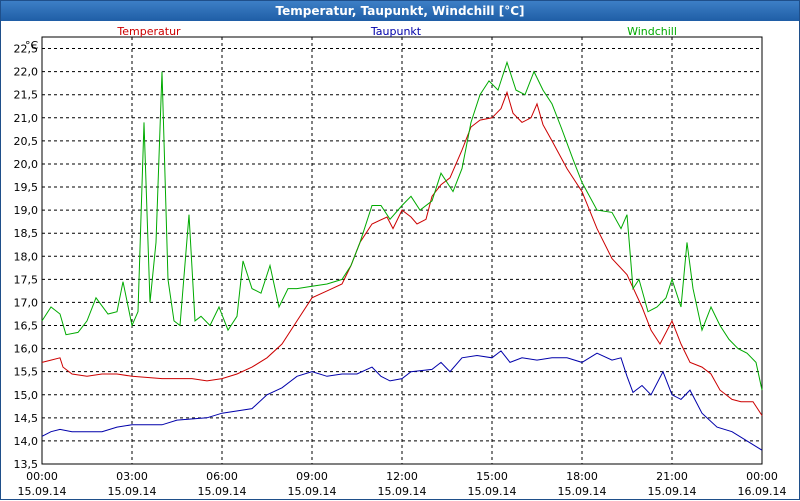  Describe the element at coordinates (26, 72) in the screenshot. I see `y-tick-label: 22,0` at that location.